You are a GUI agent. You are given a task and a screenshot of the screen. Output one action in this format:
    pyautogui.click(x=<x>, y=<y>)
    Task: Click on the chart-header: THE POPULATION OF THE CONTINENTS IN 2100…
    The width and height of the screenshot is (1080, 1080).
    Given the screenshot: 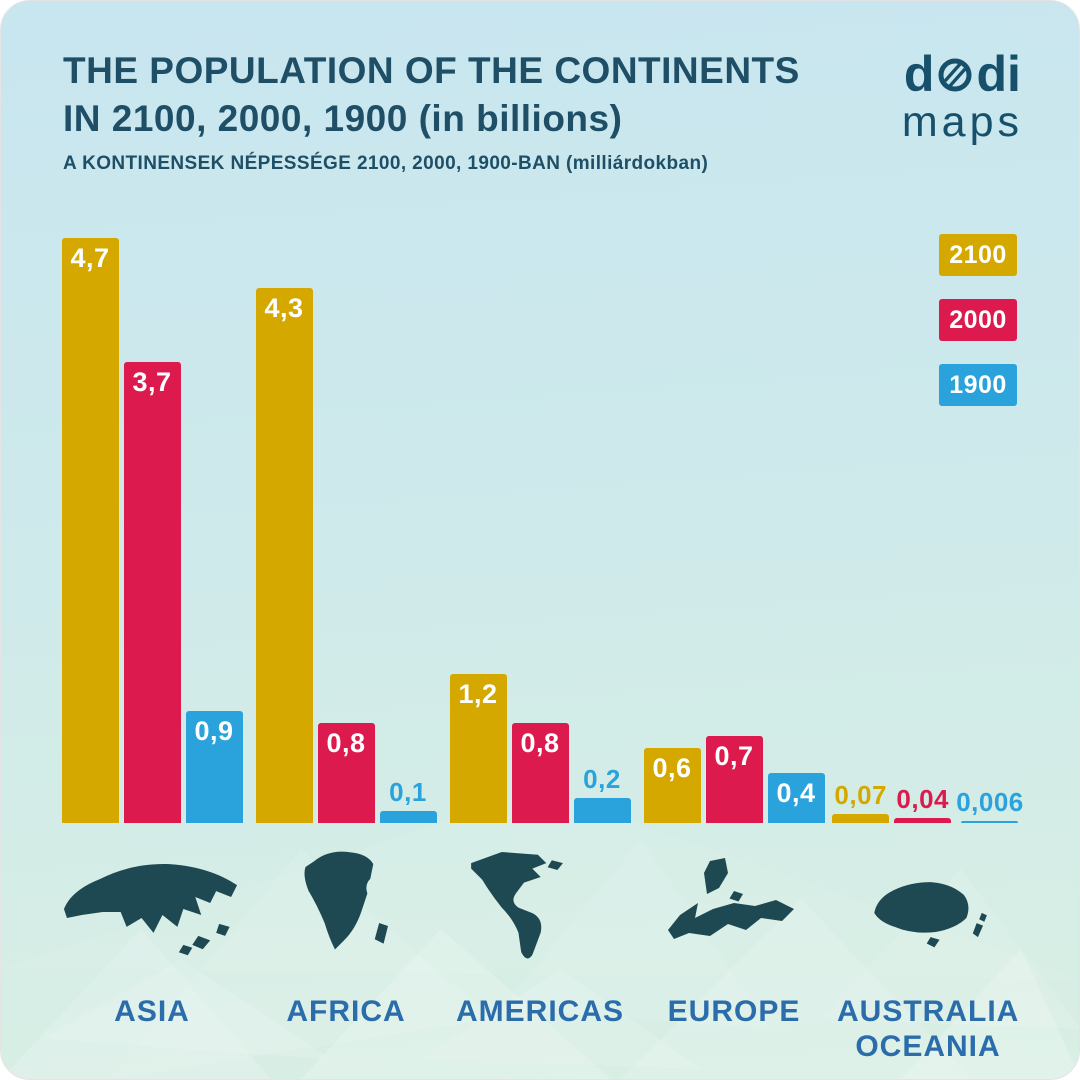 What is the action you would take?
    pyautogui.click(x=431, y=111)
    